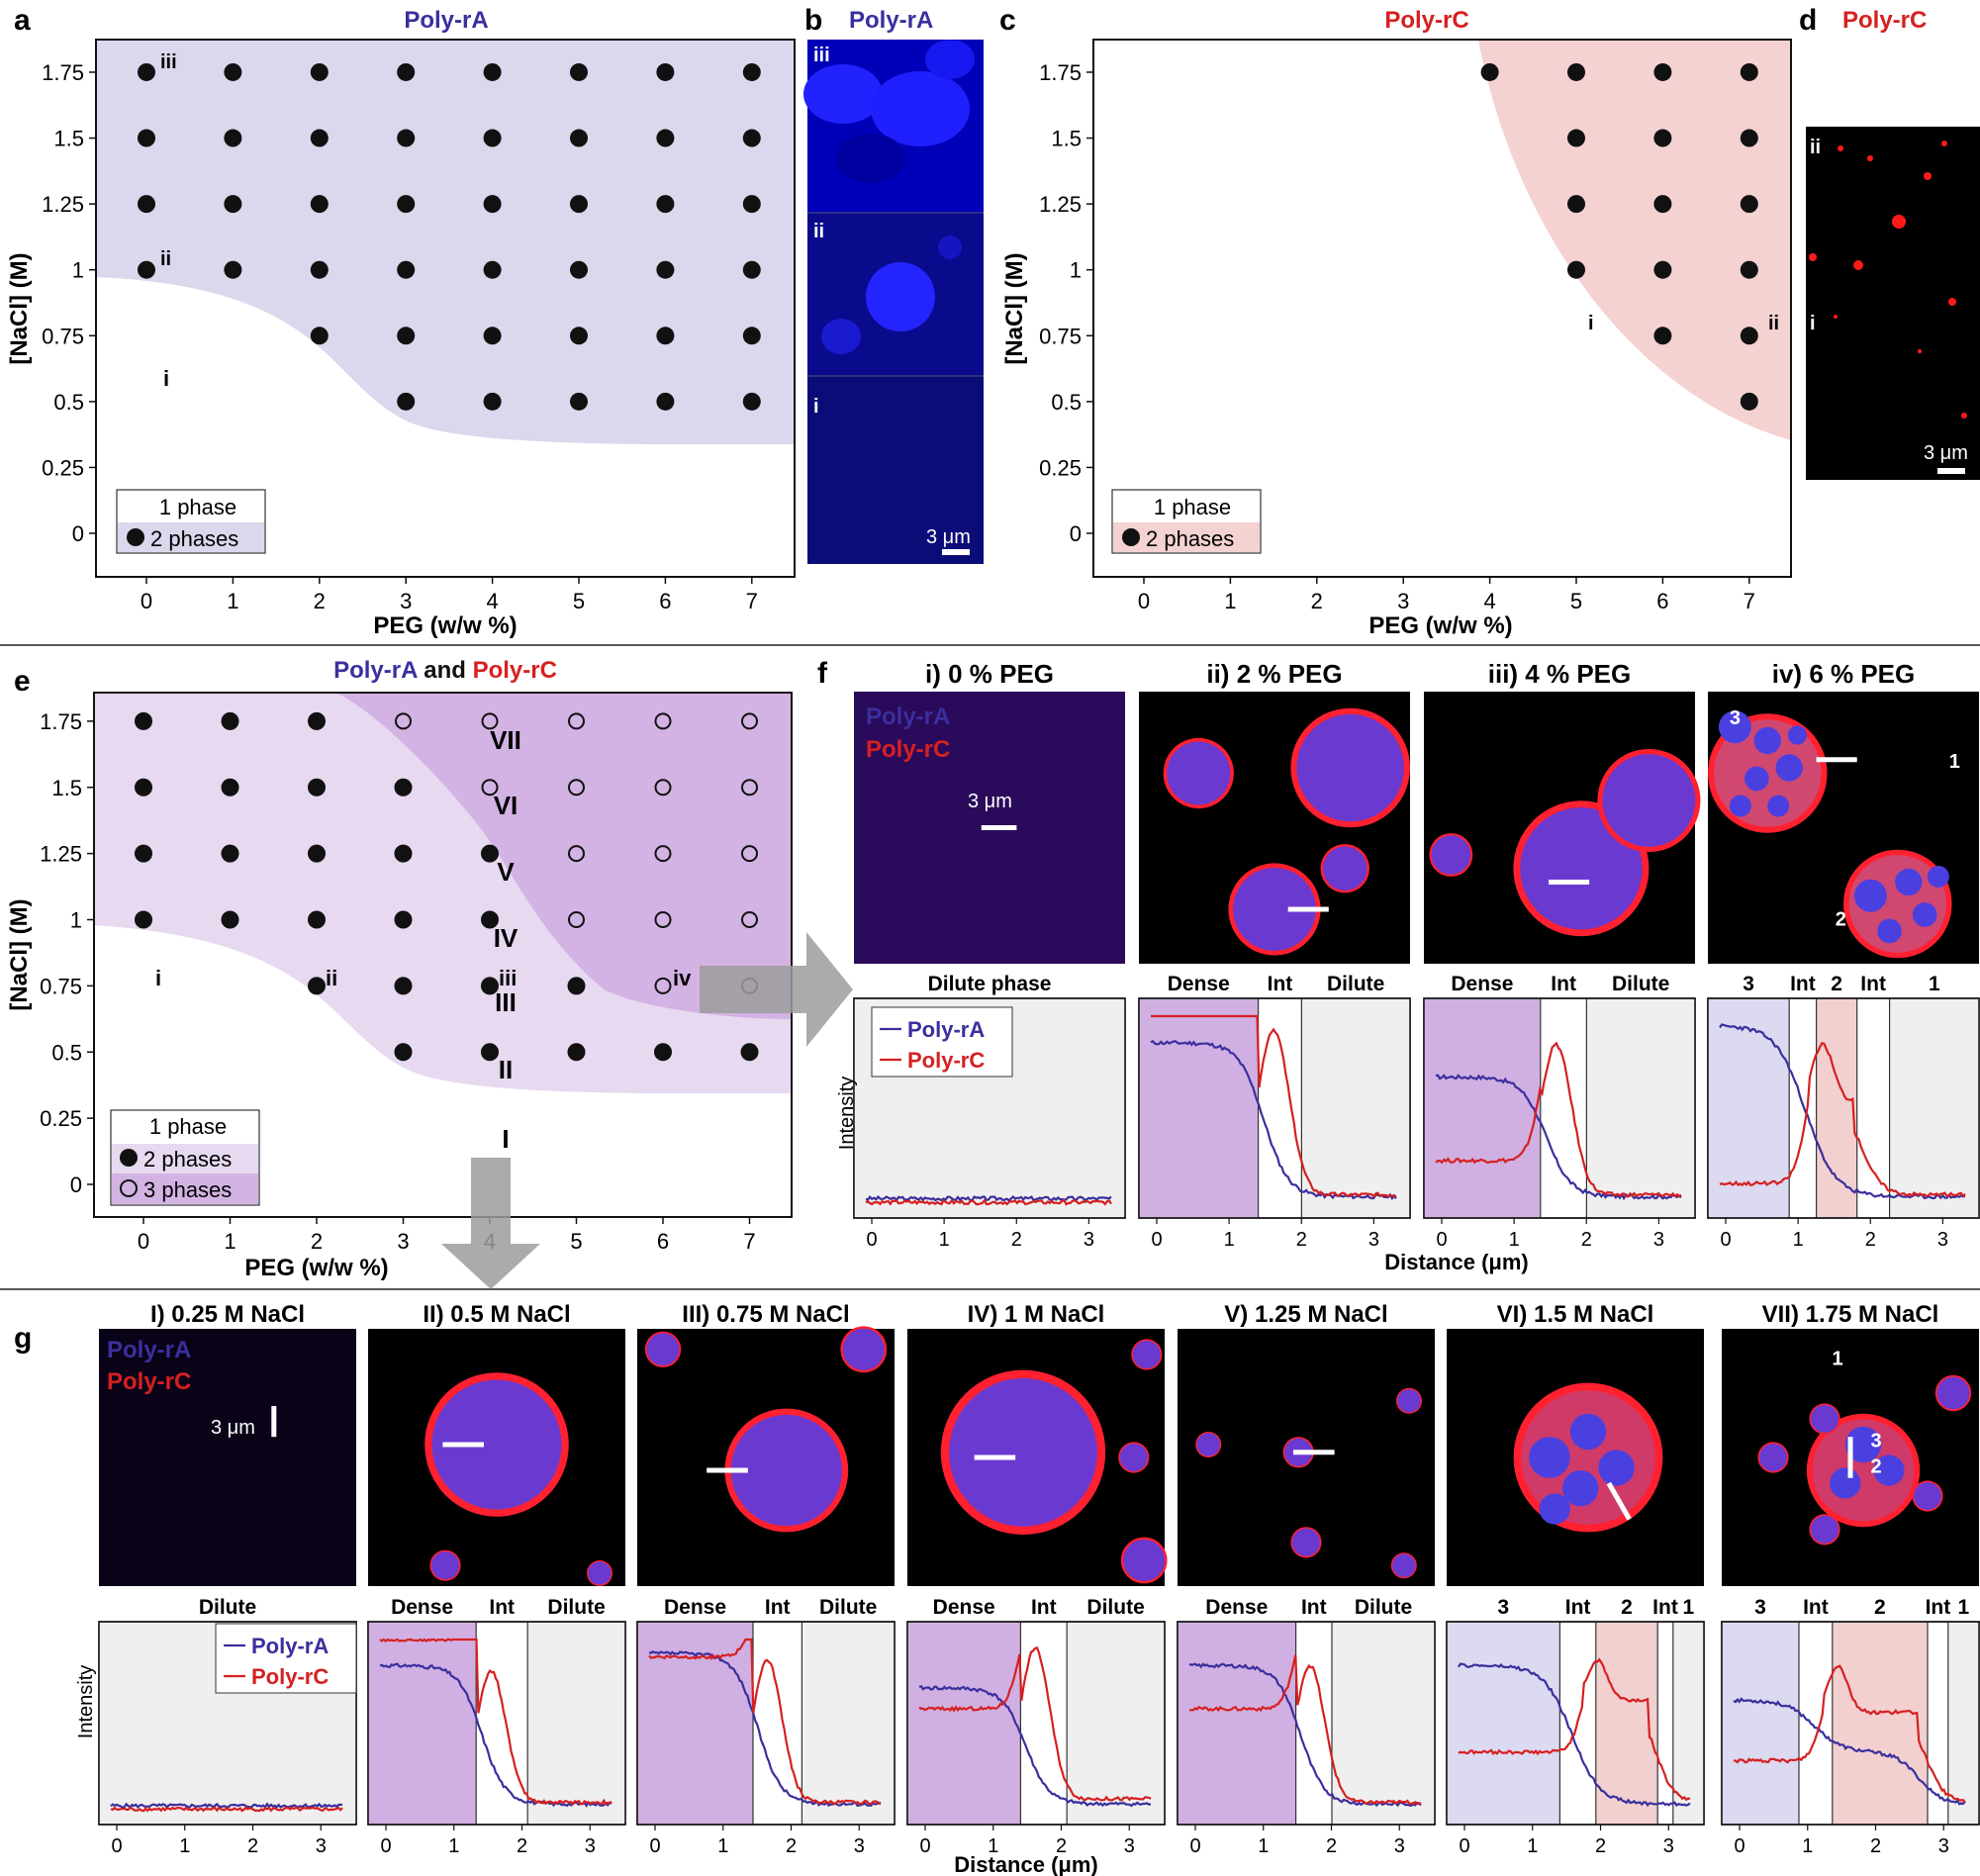 The image size is (1980, 1876). I want to click on x-tick-label: 7, so click(1749, 601).